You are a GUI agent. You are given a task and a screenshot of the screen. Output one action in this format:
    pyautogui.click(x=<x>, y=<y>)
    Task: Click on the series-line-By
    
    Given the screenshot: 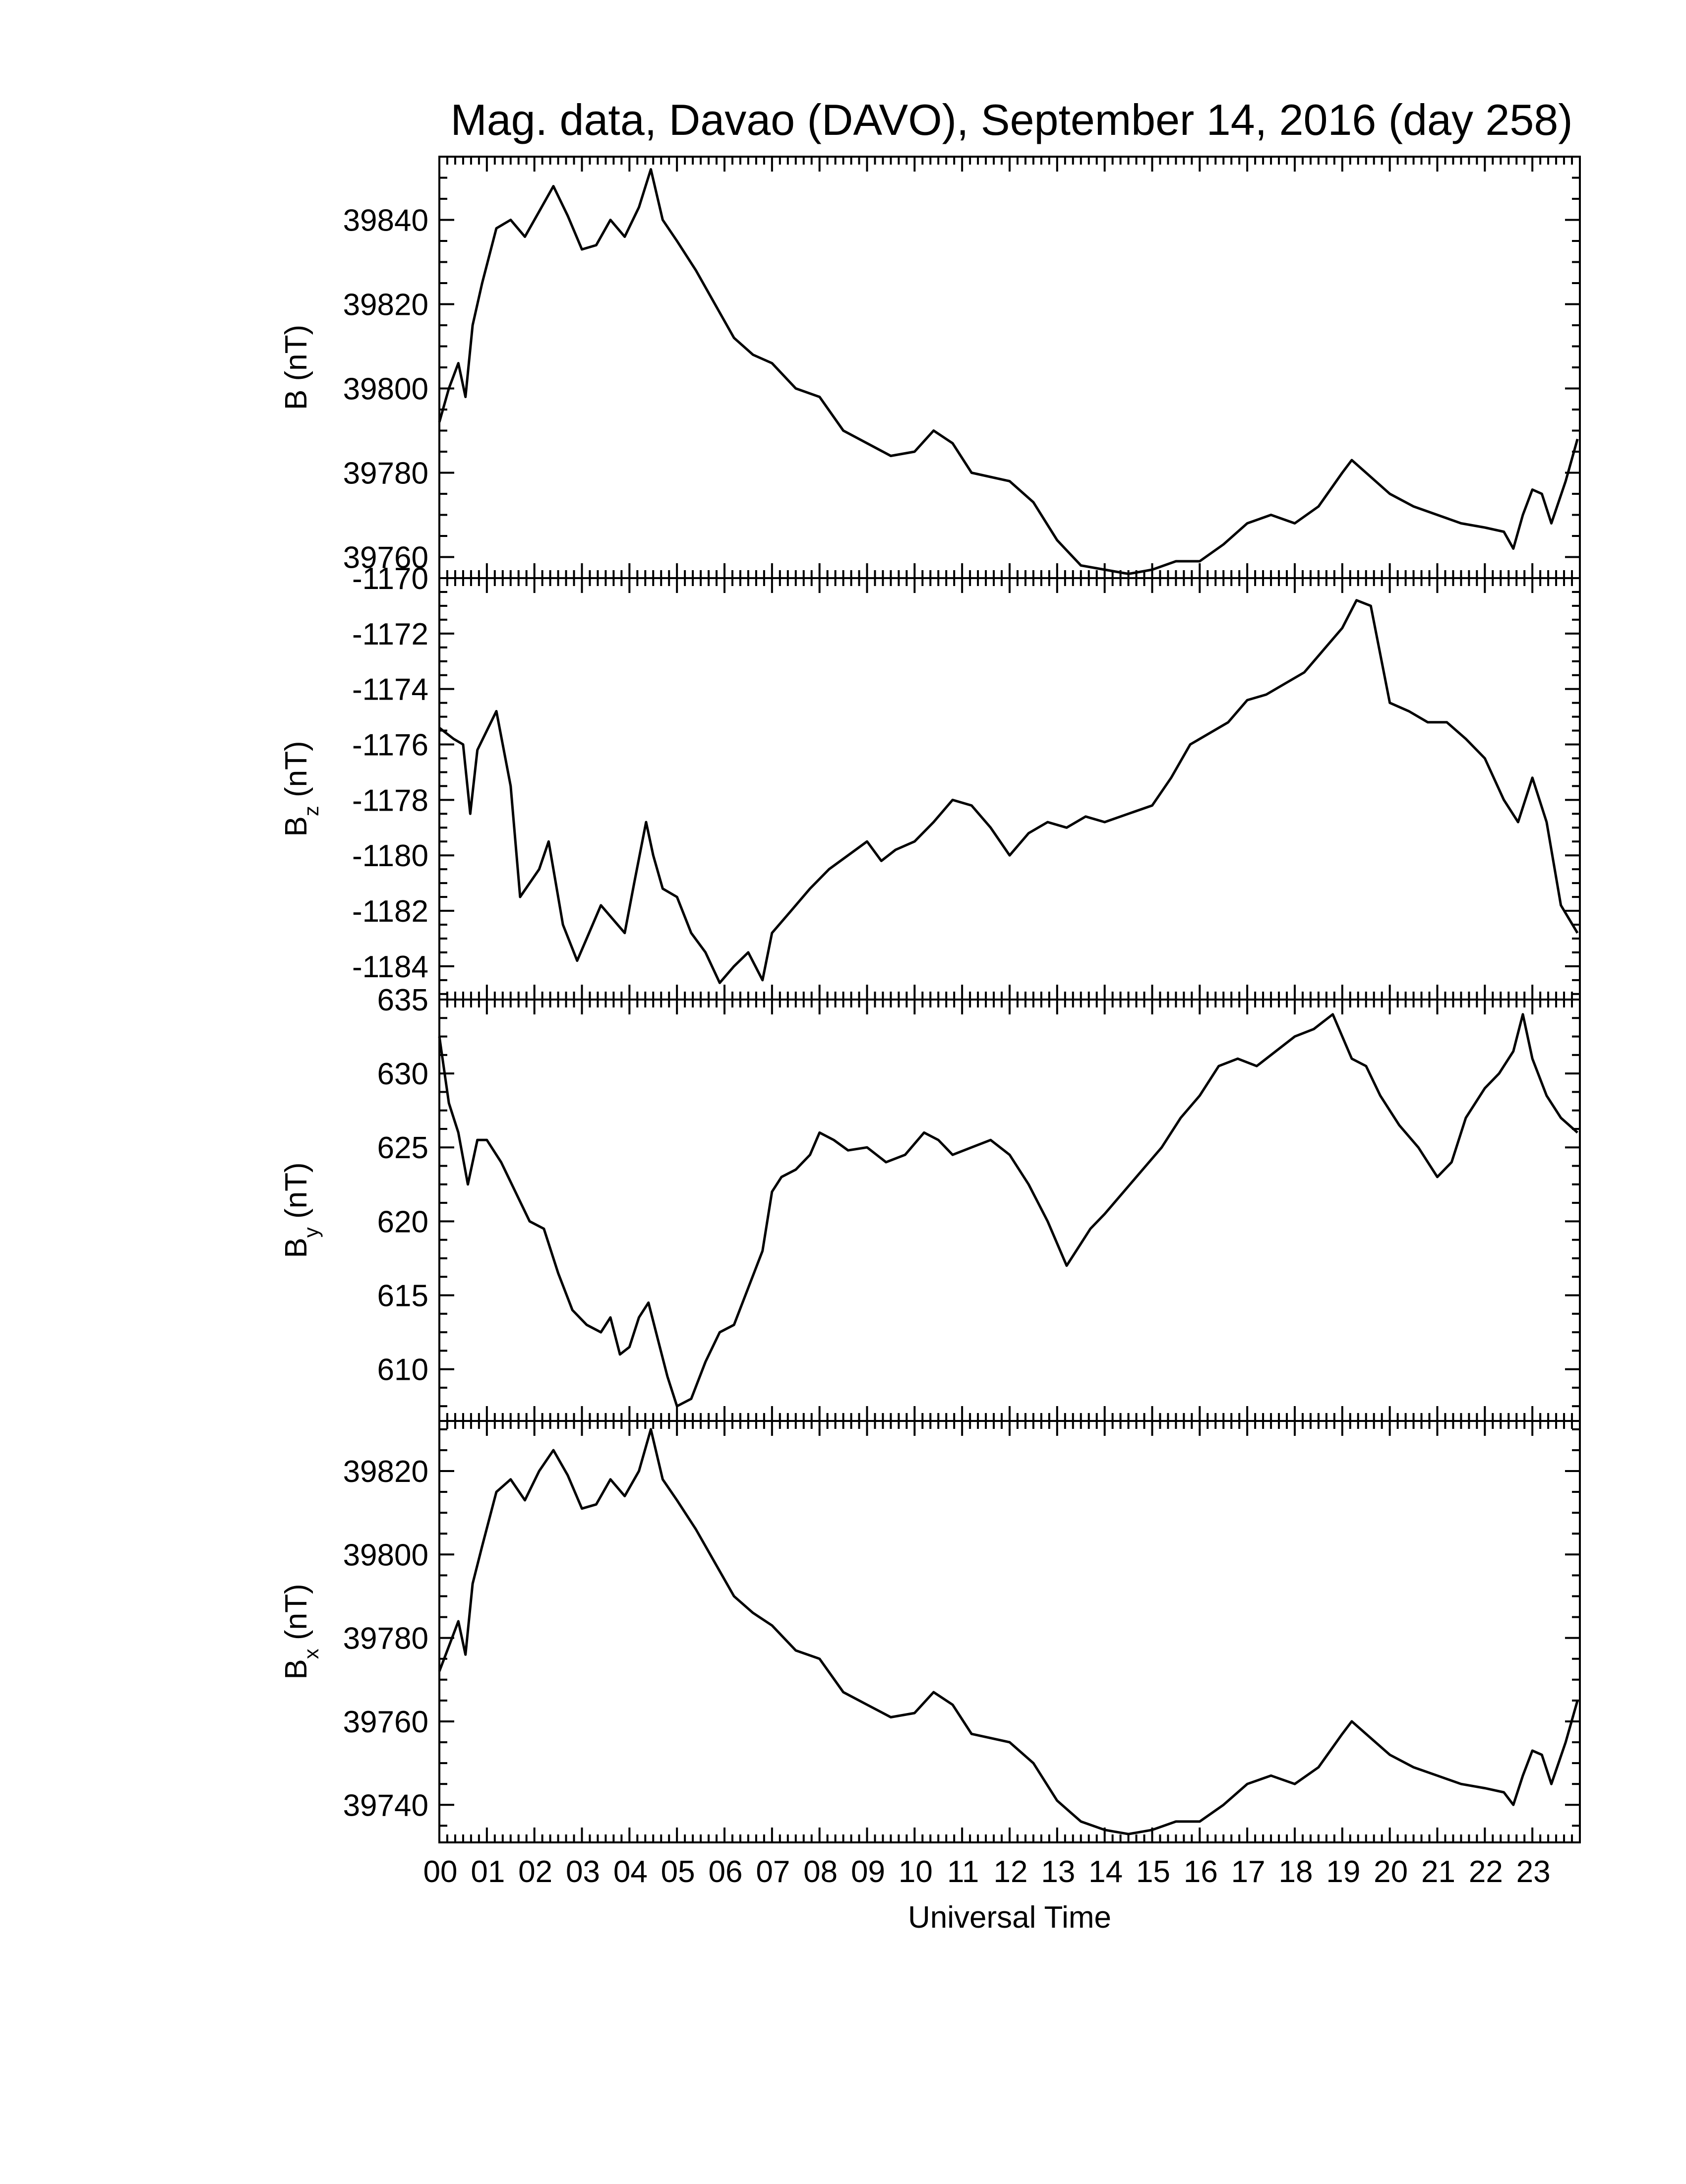 What is the action you would take?
    pyautogui.click(x=1008, y=1210)
    